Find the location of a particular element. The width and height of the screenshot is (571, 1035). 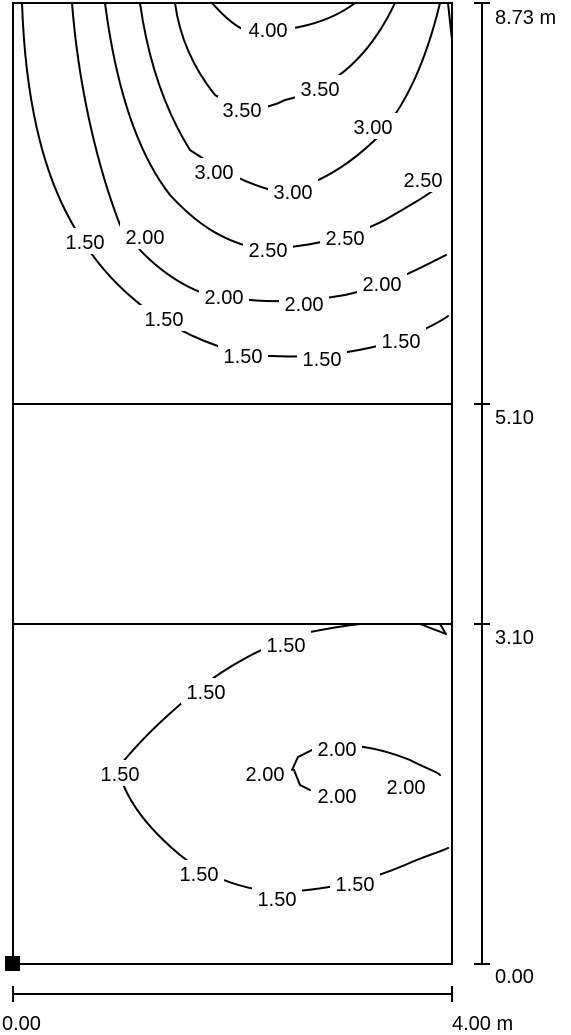

horizontal-dimension-scale: 0.00 4.00 m is located at coordinates (257, 1010).